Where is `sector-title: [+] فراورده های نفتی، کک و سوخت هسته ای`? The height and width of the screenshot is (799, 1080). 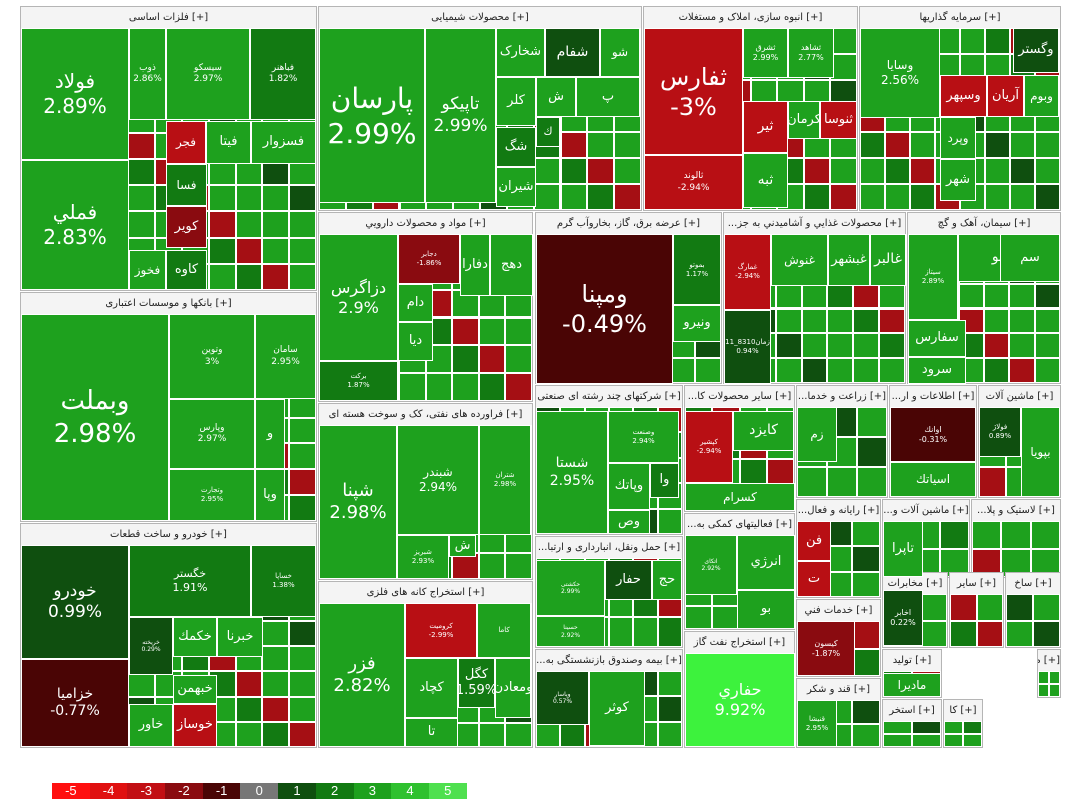 sector-title: [+] فراورده های نفتی، کک و سوخت هسته ای is located at coordinates (425, 414).